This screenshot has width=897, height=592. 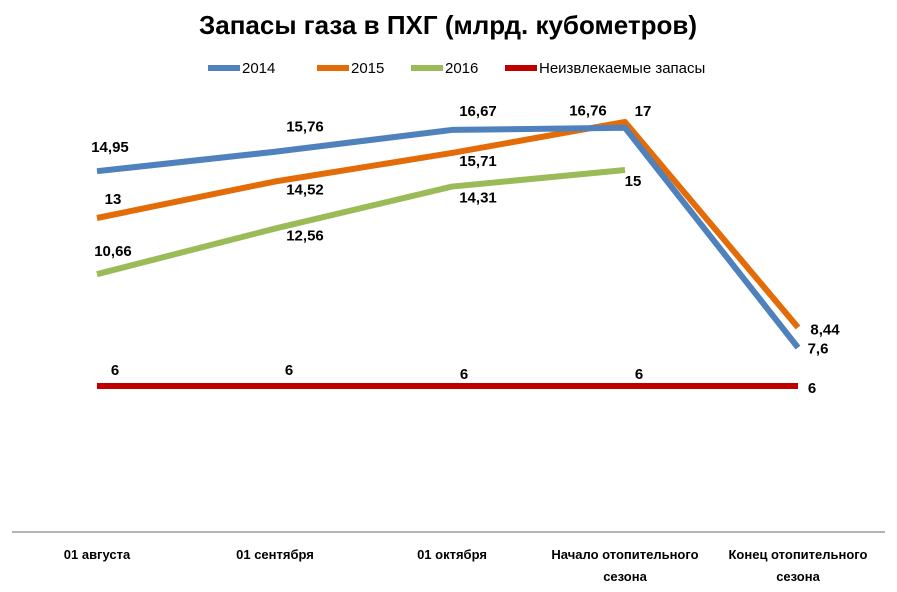 What do you see at coordinates (444, 68) in the screenshot?
I see `legend-item: 2016` at bounding box center [444, 68].